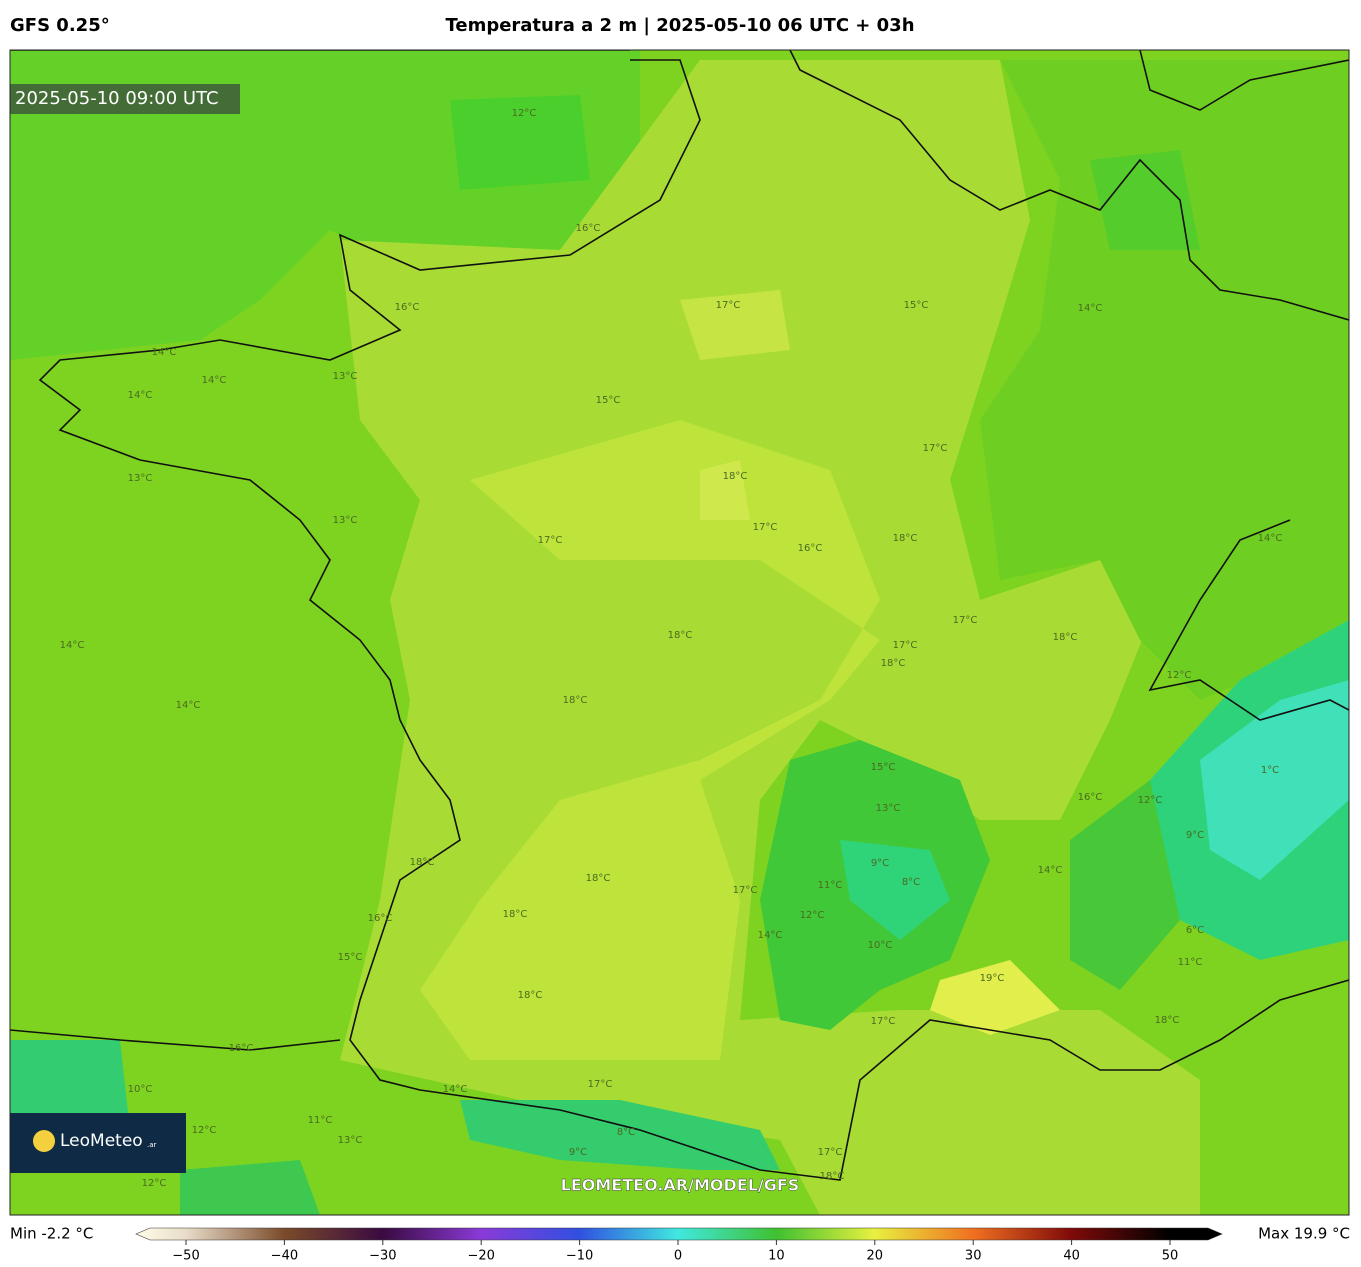  Describe the element at coordinates (51, 1234) in the screenshot. I see `min-label: Min -2.2 °C` at that location.